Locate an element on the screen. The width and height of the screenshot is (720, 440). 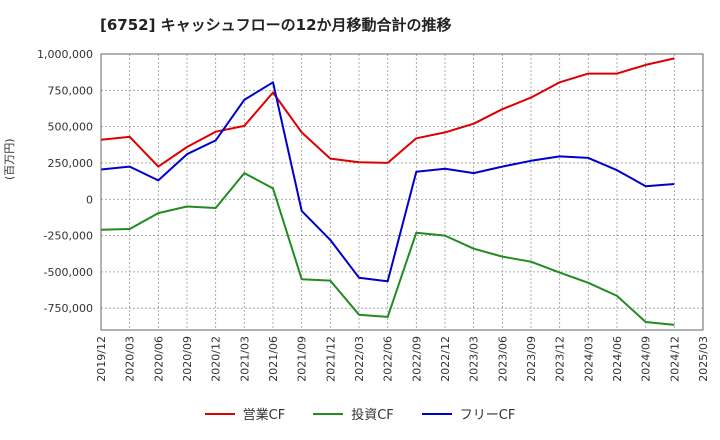
x-tick-label: 2022/03 is located at coordinates (359, 359).